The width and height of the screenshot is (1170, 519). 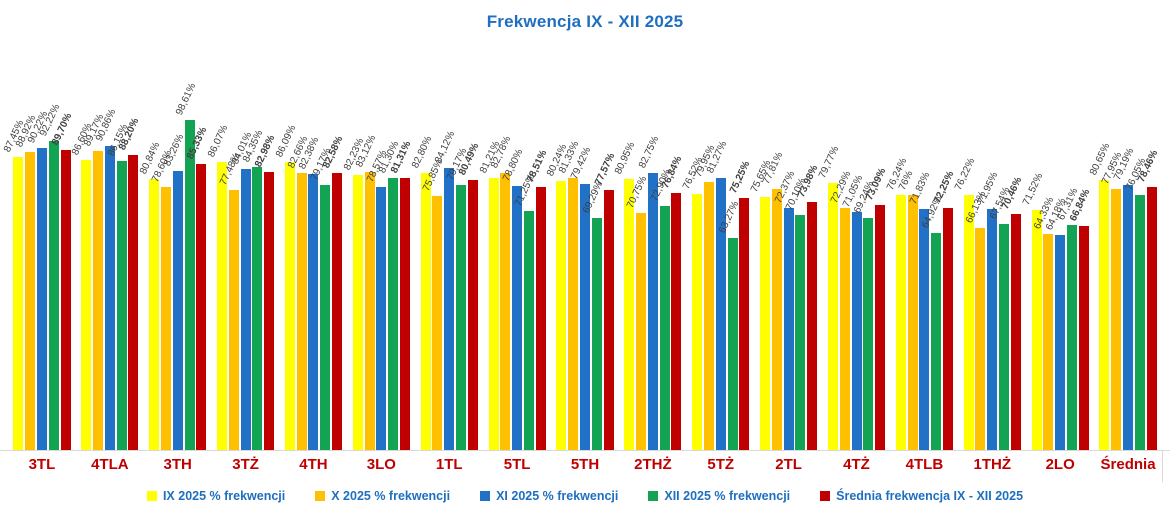 I want to click on legend-label: Średnia frekwencja IX - XII 2025, so click(x=930, y=496).